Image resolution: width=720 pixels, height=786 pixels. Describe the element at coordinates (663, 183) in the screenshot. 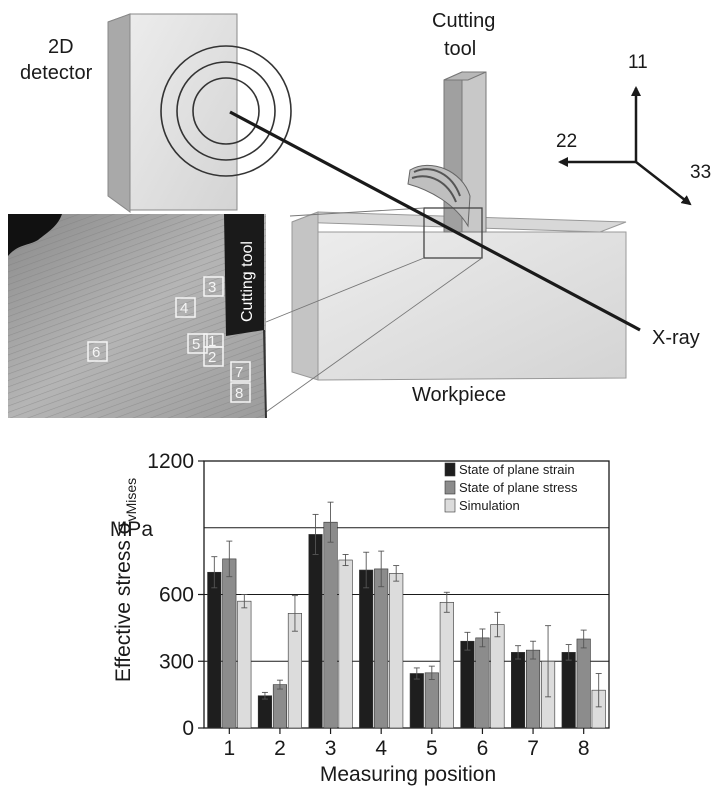

I see `axis-33-arrow` at that location.